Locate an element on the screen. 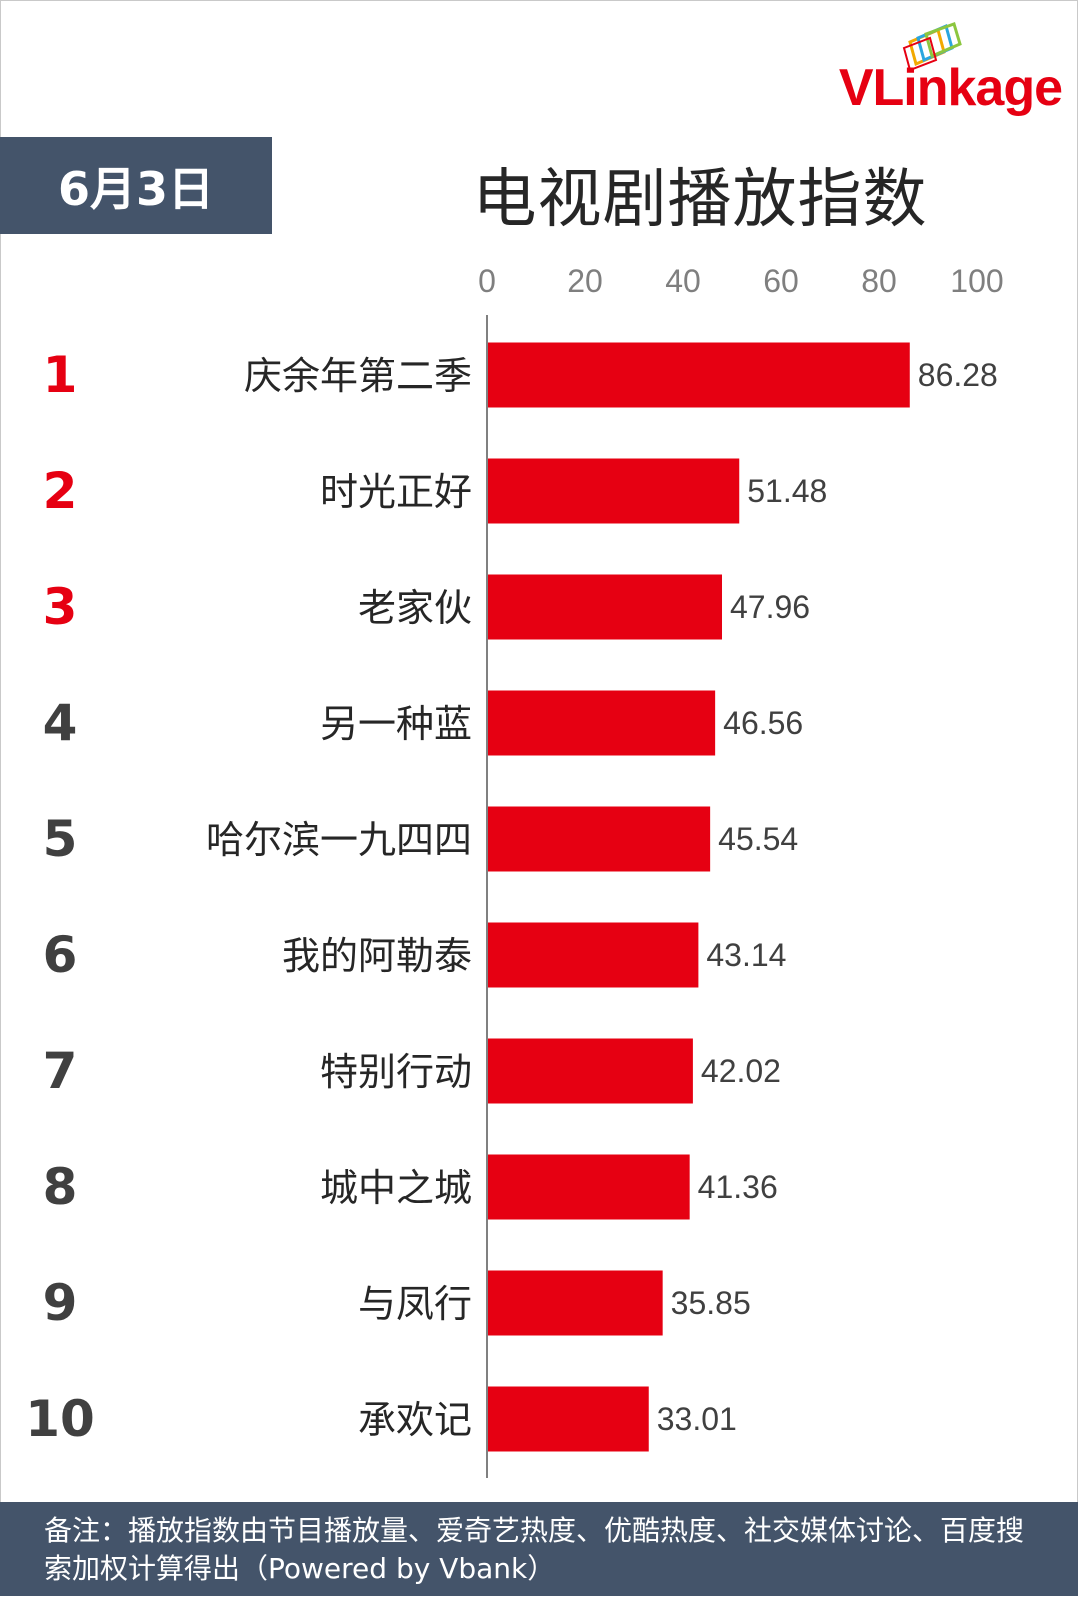 The height and width of the screenshot is (1598, 1080). data-label: 43.14 is located at coordinates (746, 955).